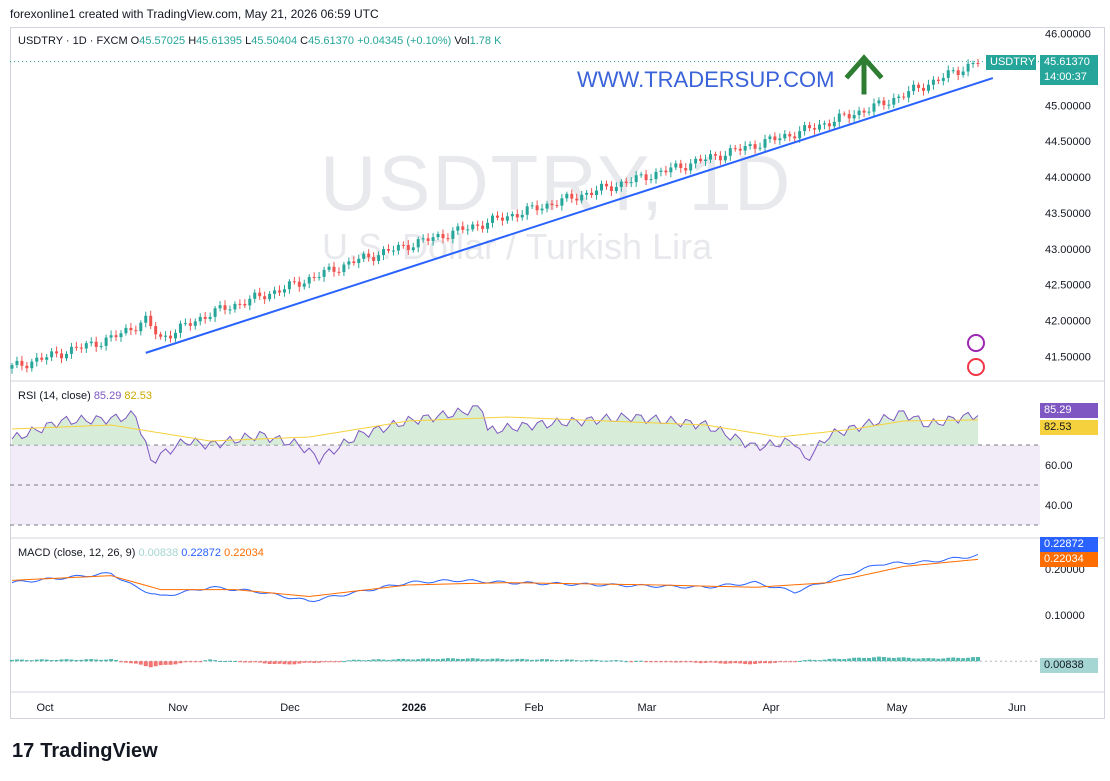 This screenshot has height=781, width=1110. I want to click on time-axis-label: May, so click(897, 708).